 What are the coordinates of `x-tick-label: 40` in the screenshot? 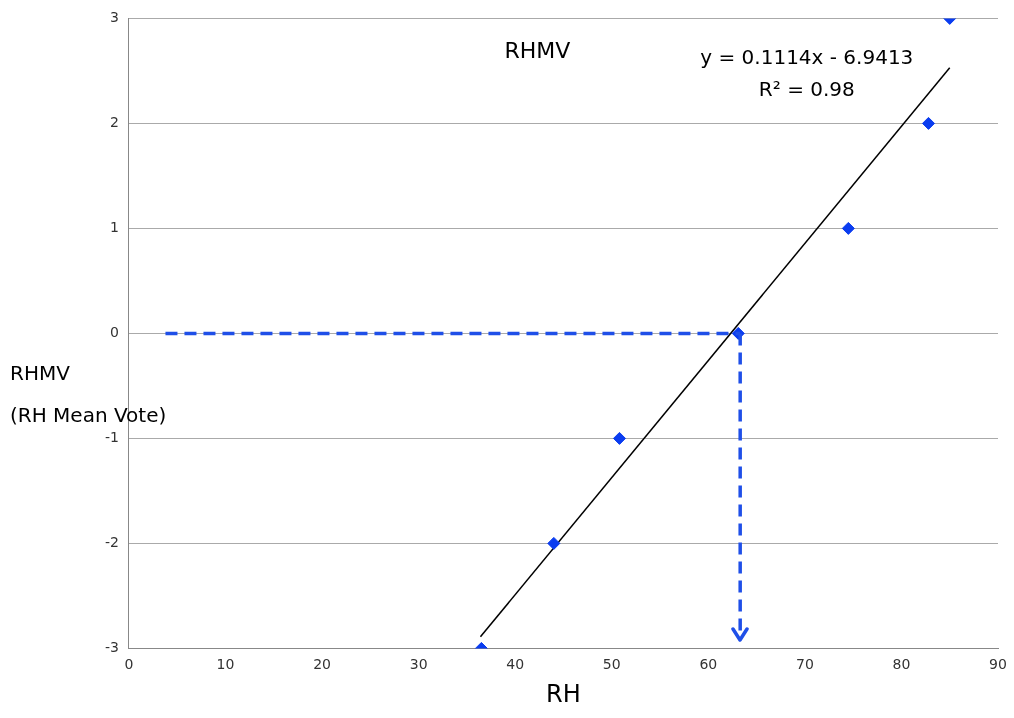 It's located at (515, 664).